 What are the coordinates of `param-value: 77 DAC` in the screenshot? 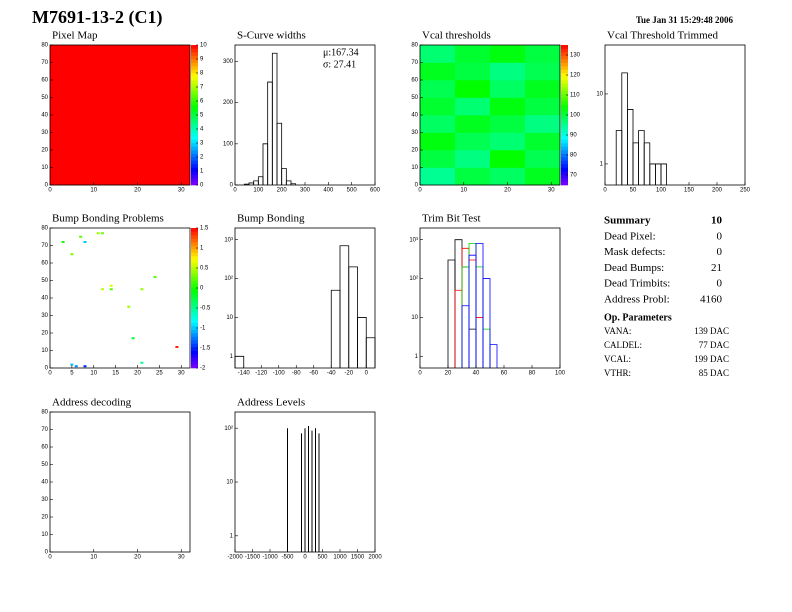 It's located at (714, 345).